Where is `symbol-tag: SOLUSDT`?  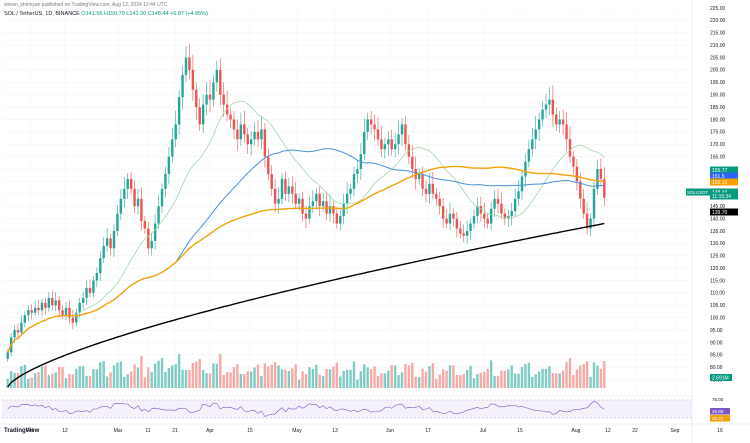 symbol-tag: SOLUSDT is located at coordinates (698, 192).